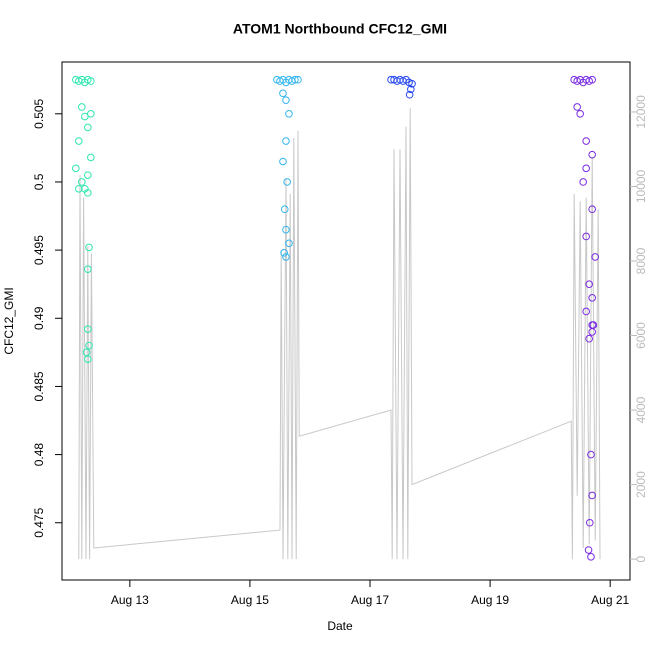 Image resolution: width=650 pixels, height=650 pixels. What do you see at coordinates (39, 386) in the screenshot?
I see `y-tick-label: 0.485` at bounding box center [39, 386].